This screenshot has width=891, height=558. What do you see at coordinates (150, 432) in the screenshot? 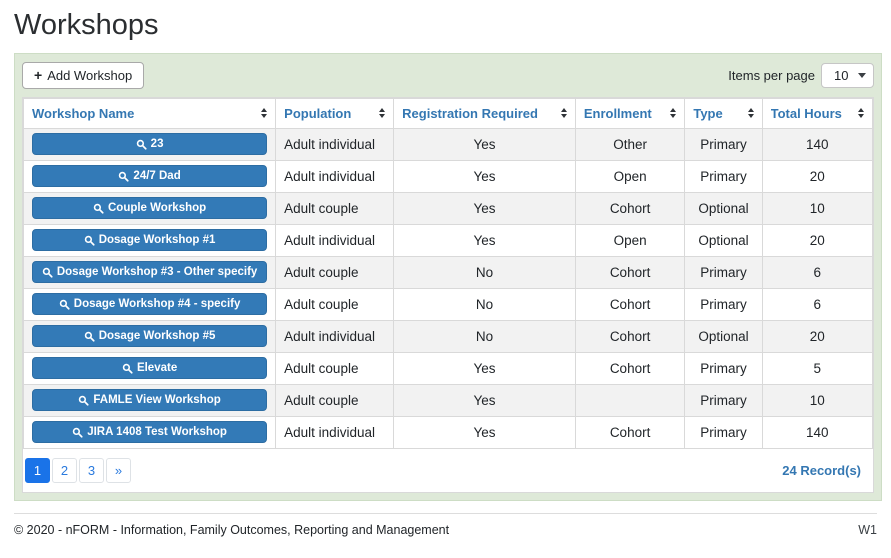
I see `workshop-detail-button: JIRA 1408 Test Workshop` at bounding box center [150, 432].